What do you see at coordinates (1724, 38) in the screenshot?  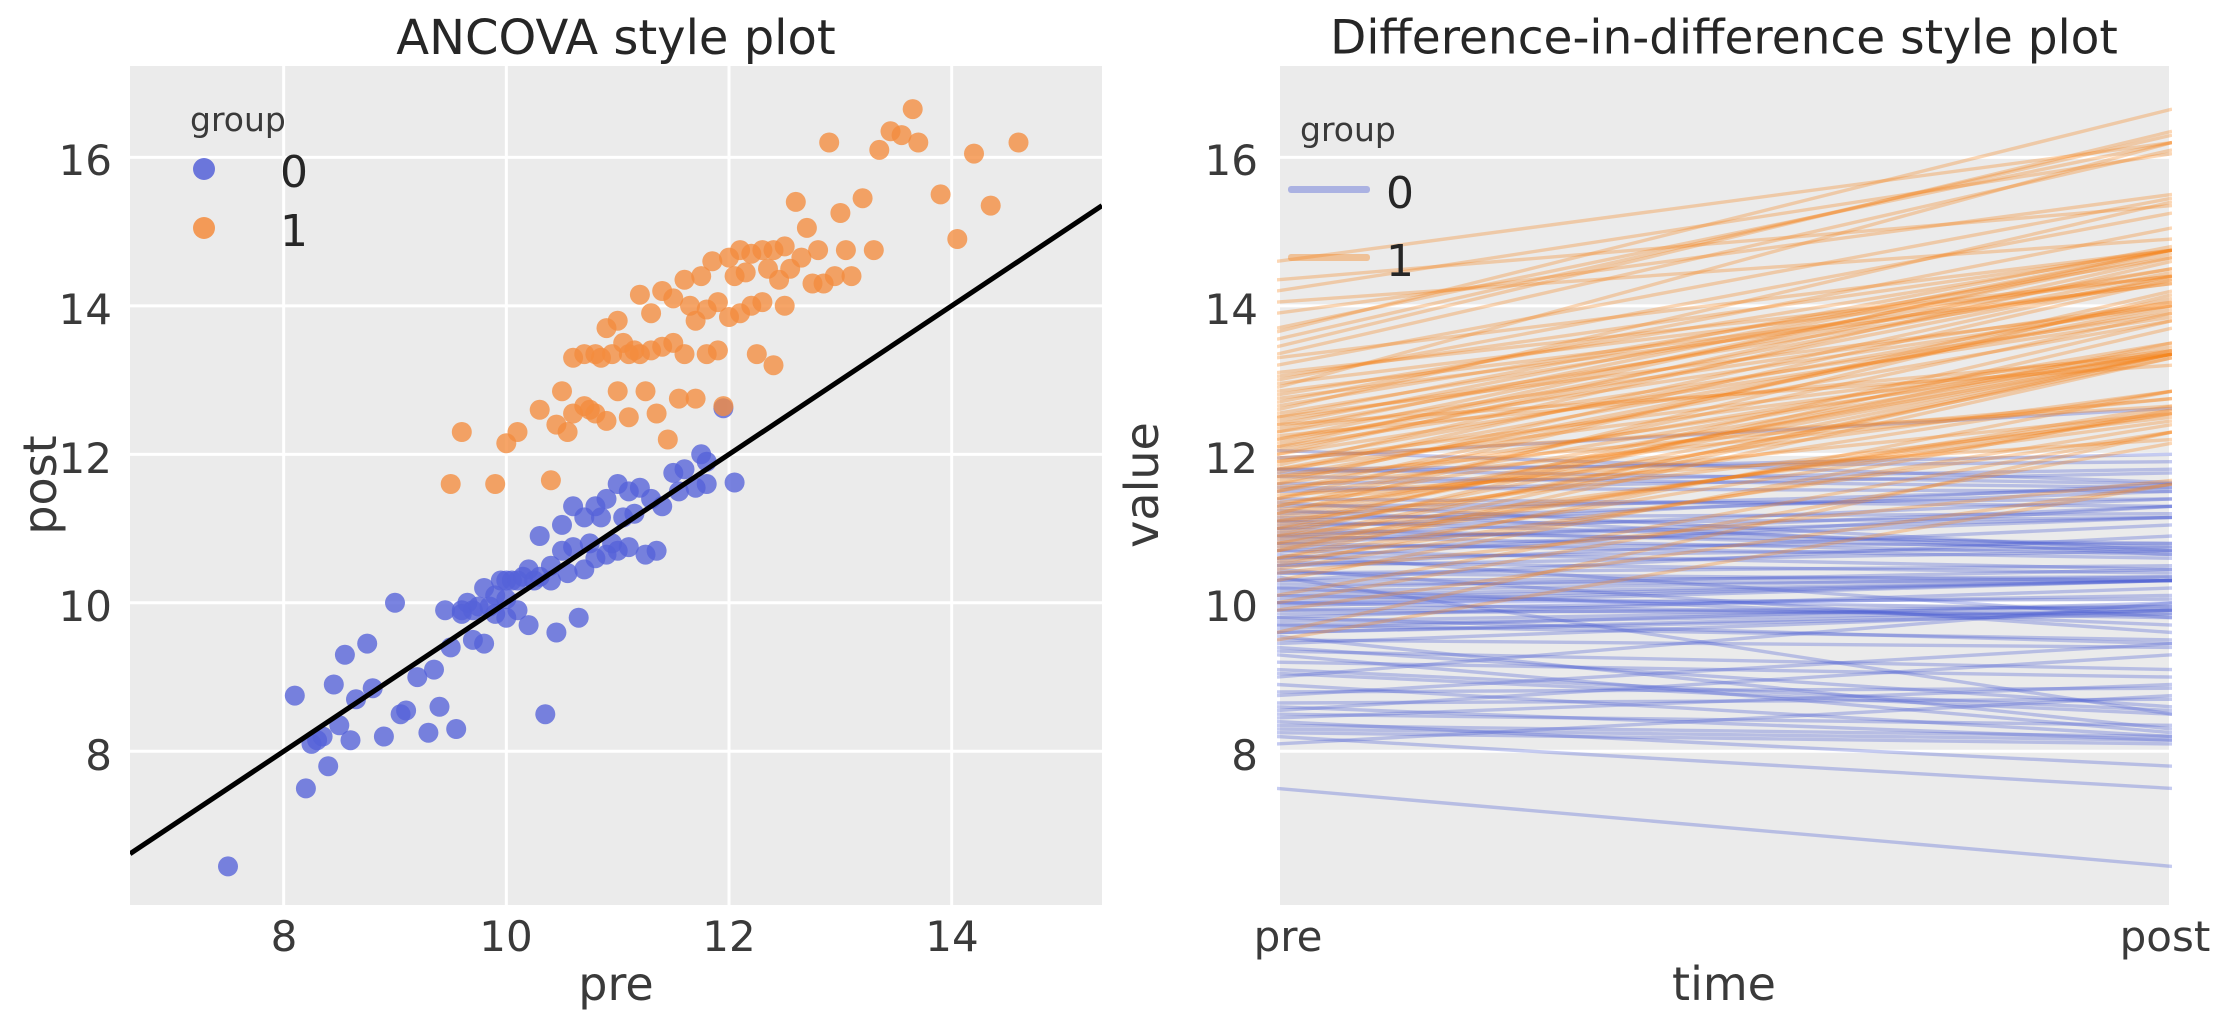 I see `did-title: Difference-in-difference style plot` at bounding box center [1724, 38].